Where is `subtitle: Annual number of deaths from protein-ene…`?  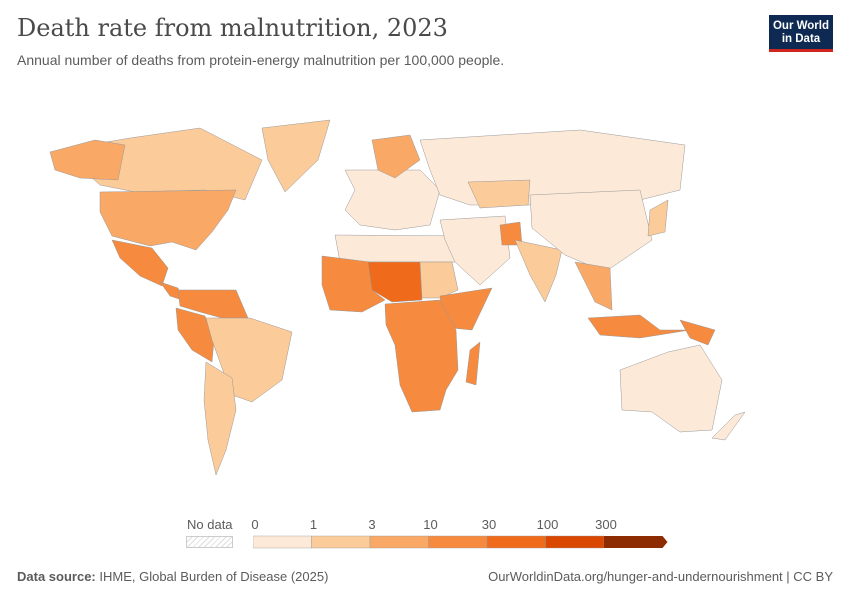 subtitle: Annual number of deaths from protein-ene… is located at coordinates (261, 60).